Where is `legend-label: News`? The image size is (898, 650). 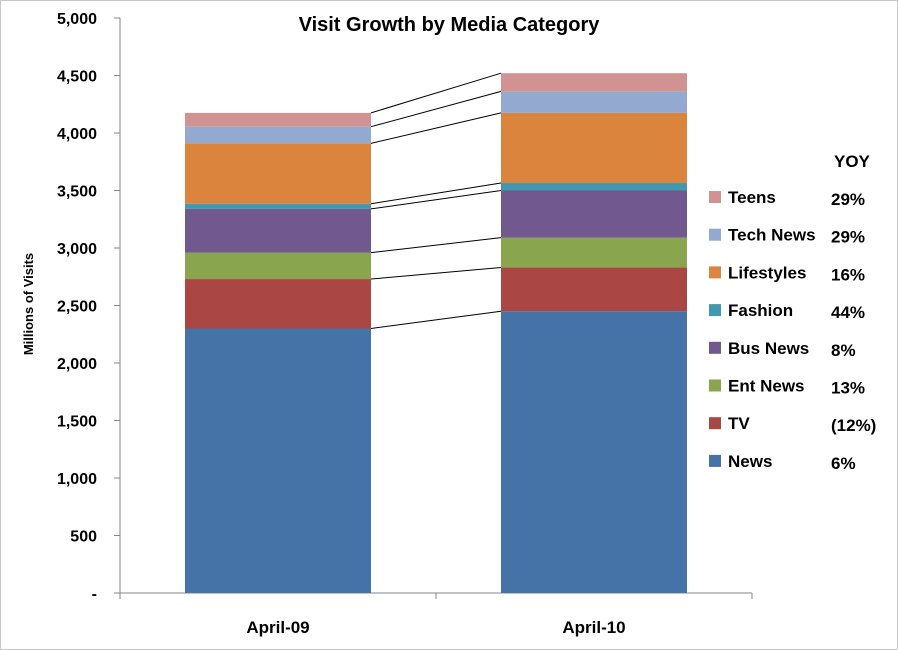
legend-label: News is located at coordinates (750, 461).